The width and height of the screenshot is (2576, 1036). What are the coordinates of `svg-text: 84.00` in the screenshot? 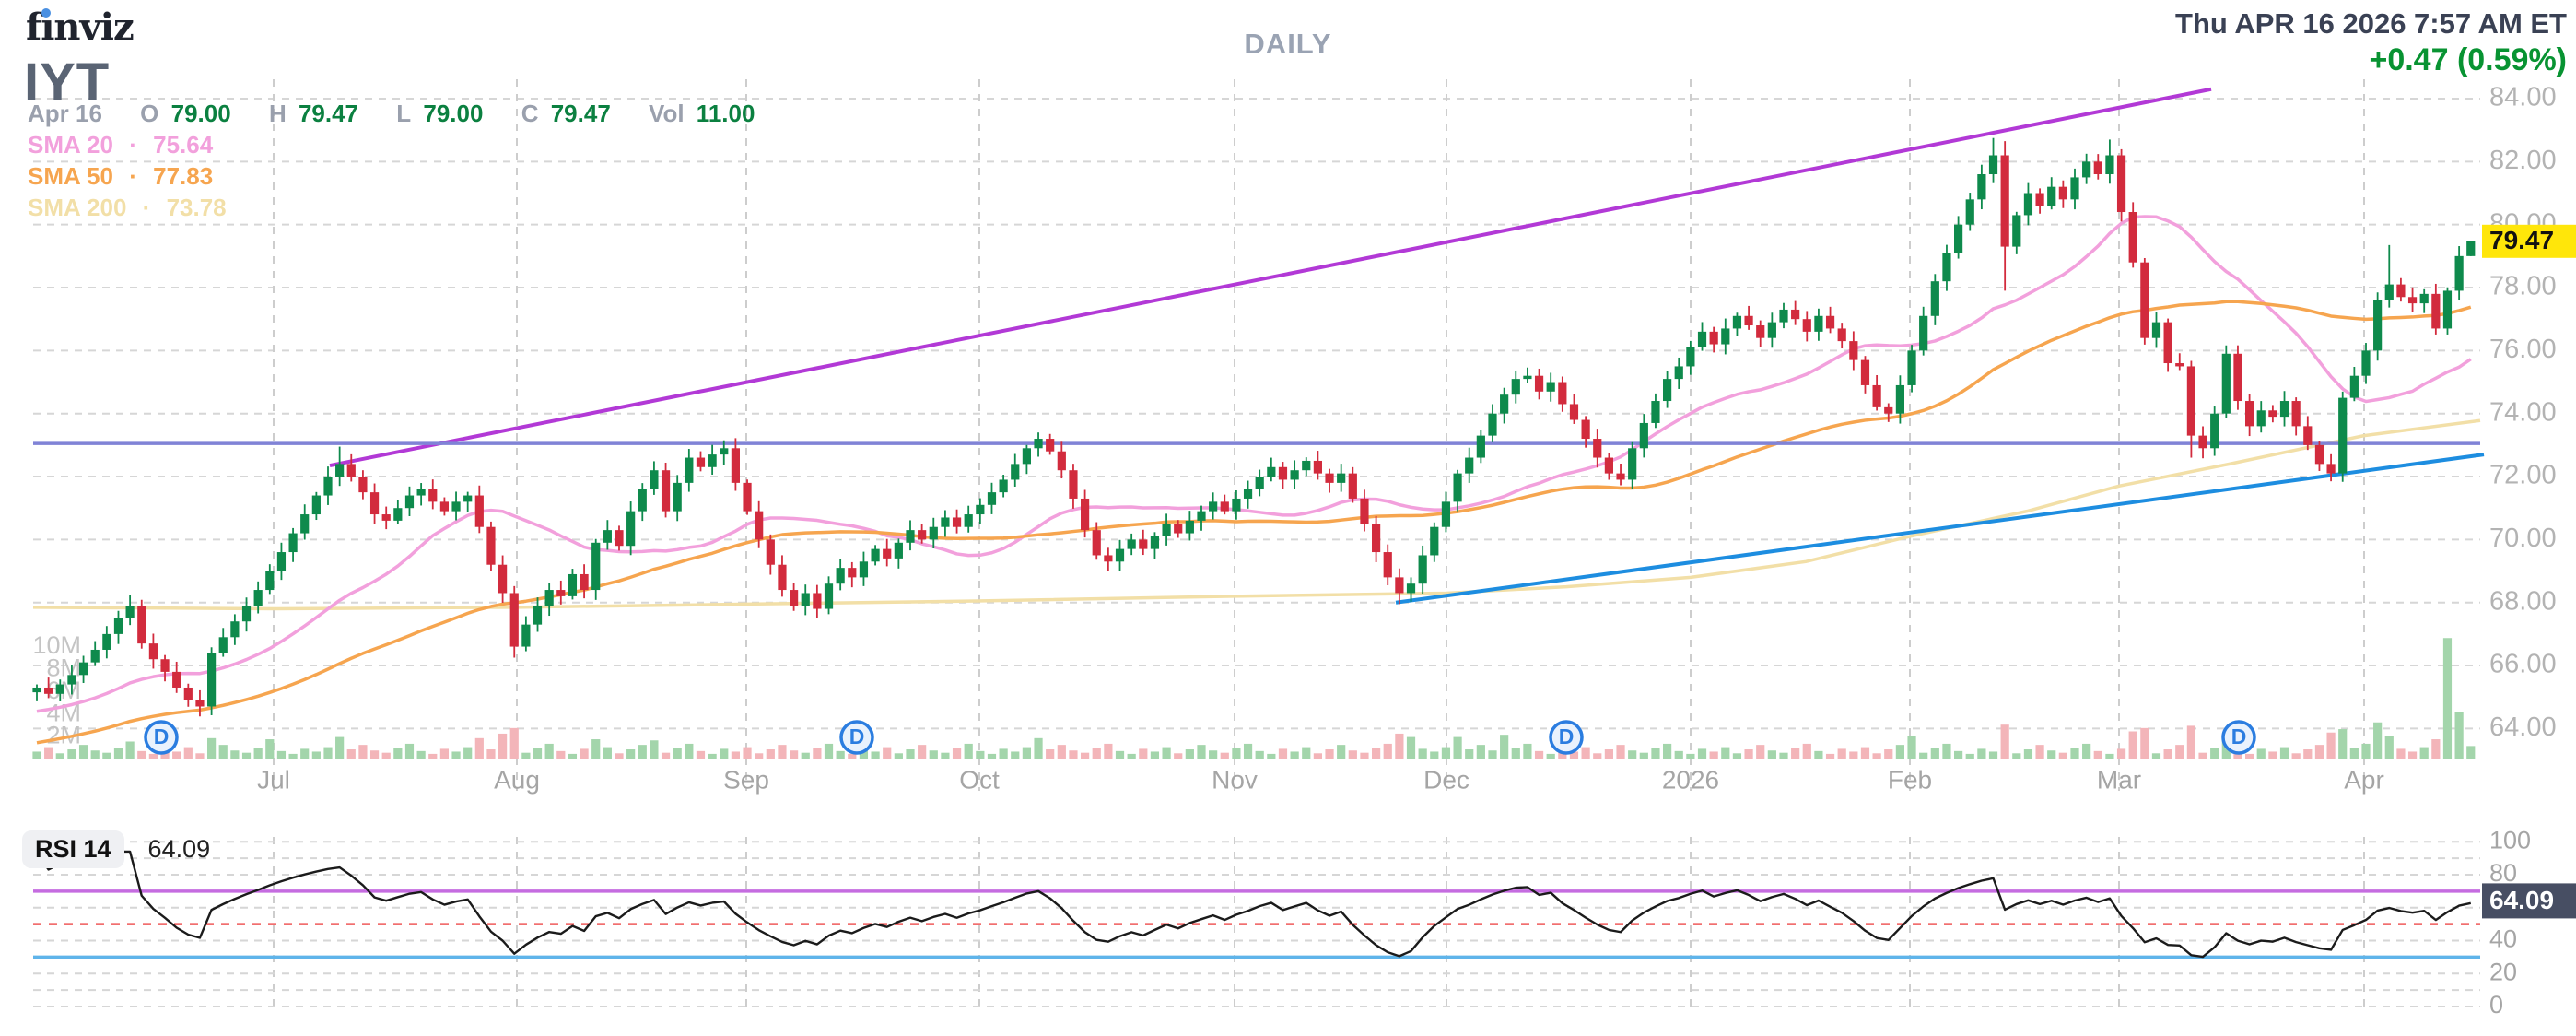 It's located at (2523, 98).